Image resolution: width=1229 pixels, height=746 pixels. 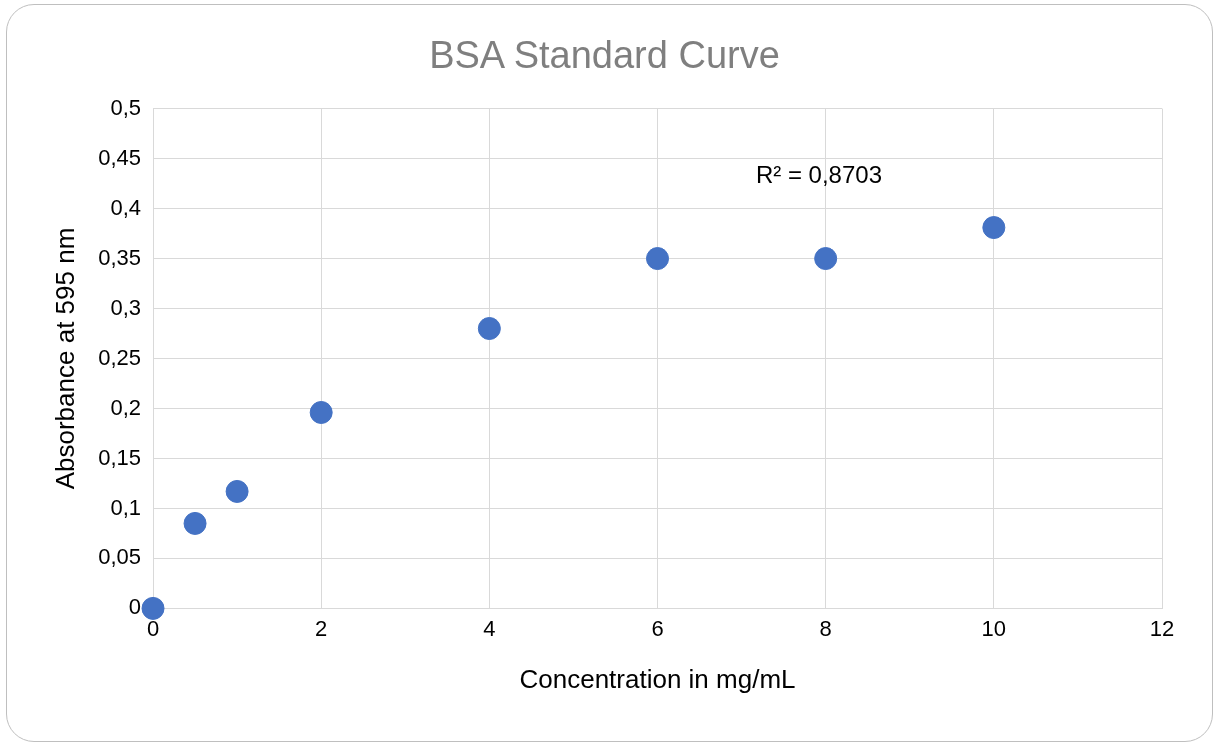 What do you see at coordinates (126, 507) in the screenshot?
I see `y-tick-label: 0,1` at bounding box center [126, 507].